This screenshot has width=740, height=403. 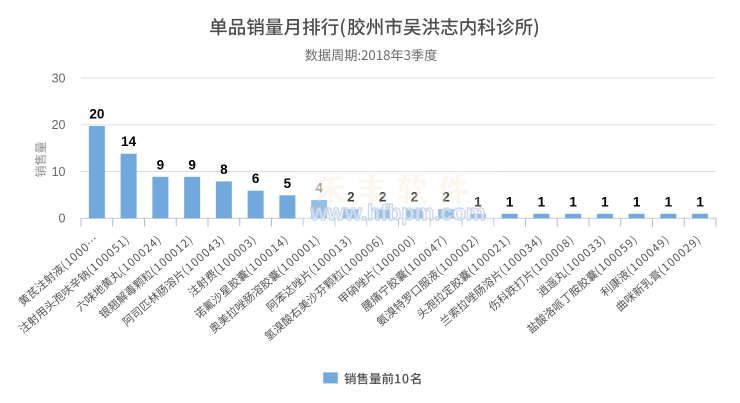 What do you see at coordinates (224, 169) in the screenshot?
I see `svg-text: 8` at bounding box center [224, 169].